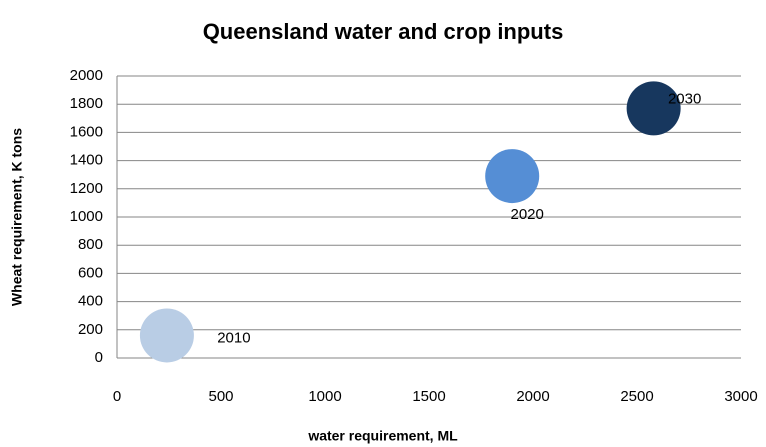  What do you see at coordinates (86, 75) in the screenshot?
I see `y-tick-label: 2000` at bounding box center [86, 75].